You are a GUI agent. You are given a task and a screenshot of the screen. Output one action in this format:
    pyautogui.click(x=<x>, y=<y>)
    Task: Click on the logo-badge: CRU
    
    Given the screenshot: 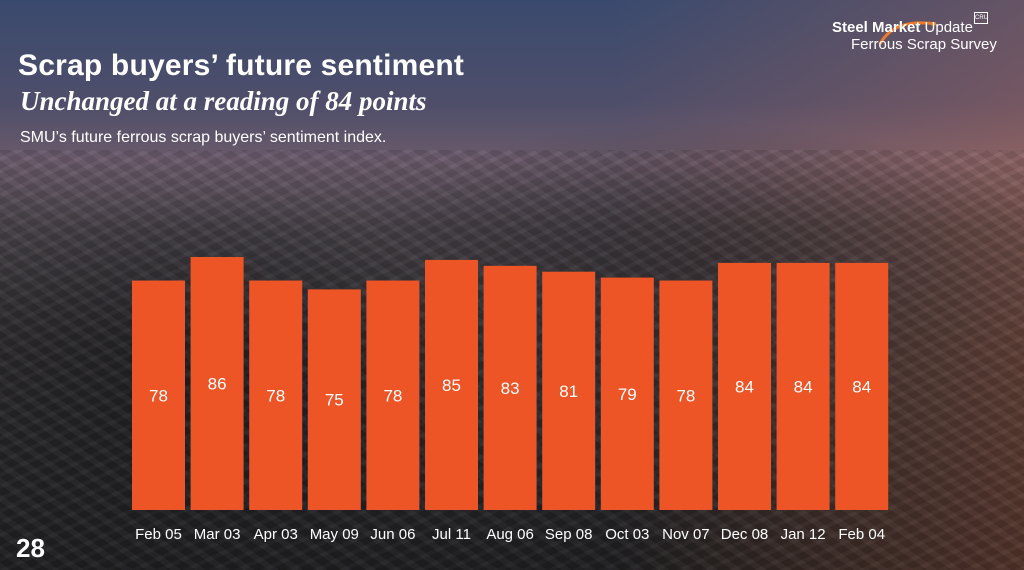 What is the action you would take?
    pyautogui.click(x=981, y=18)
    